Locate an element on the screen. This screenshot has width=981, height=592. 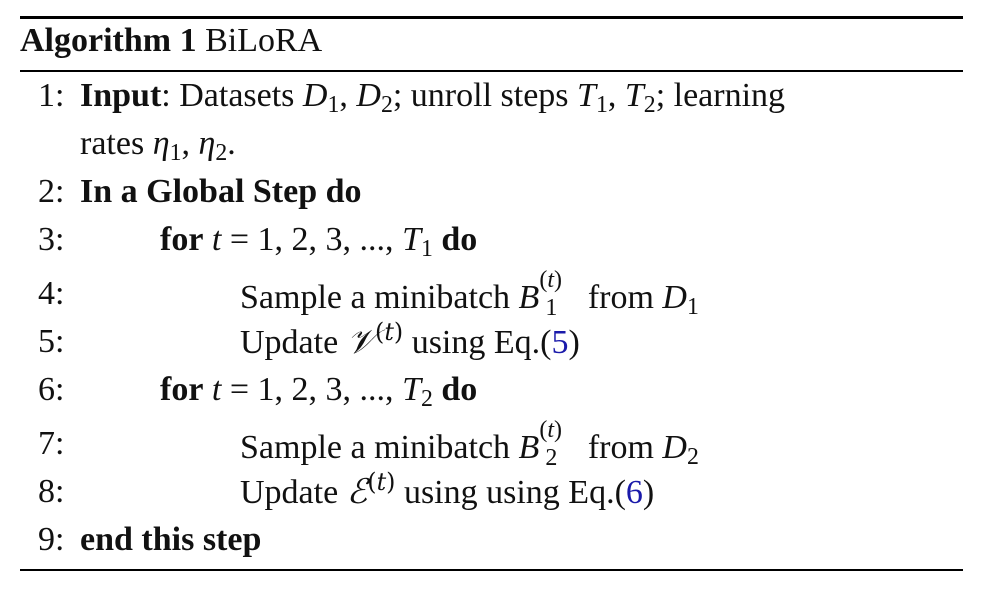
line-number: 1: is located at coordinates (51, 95).